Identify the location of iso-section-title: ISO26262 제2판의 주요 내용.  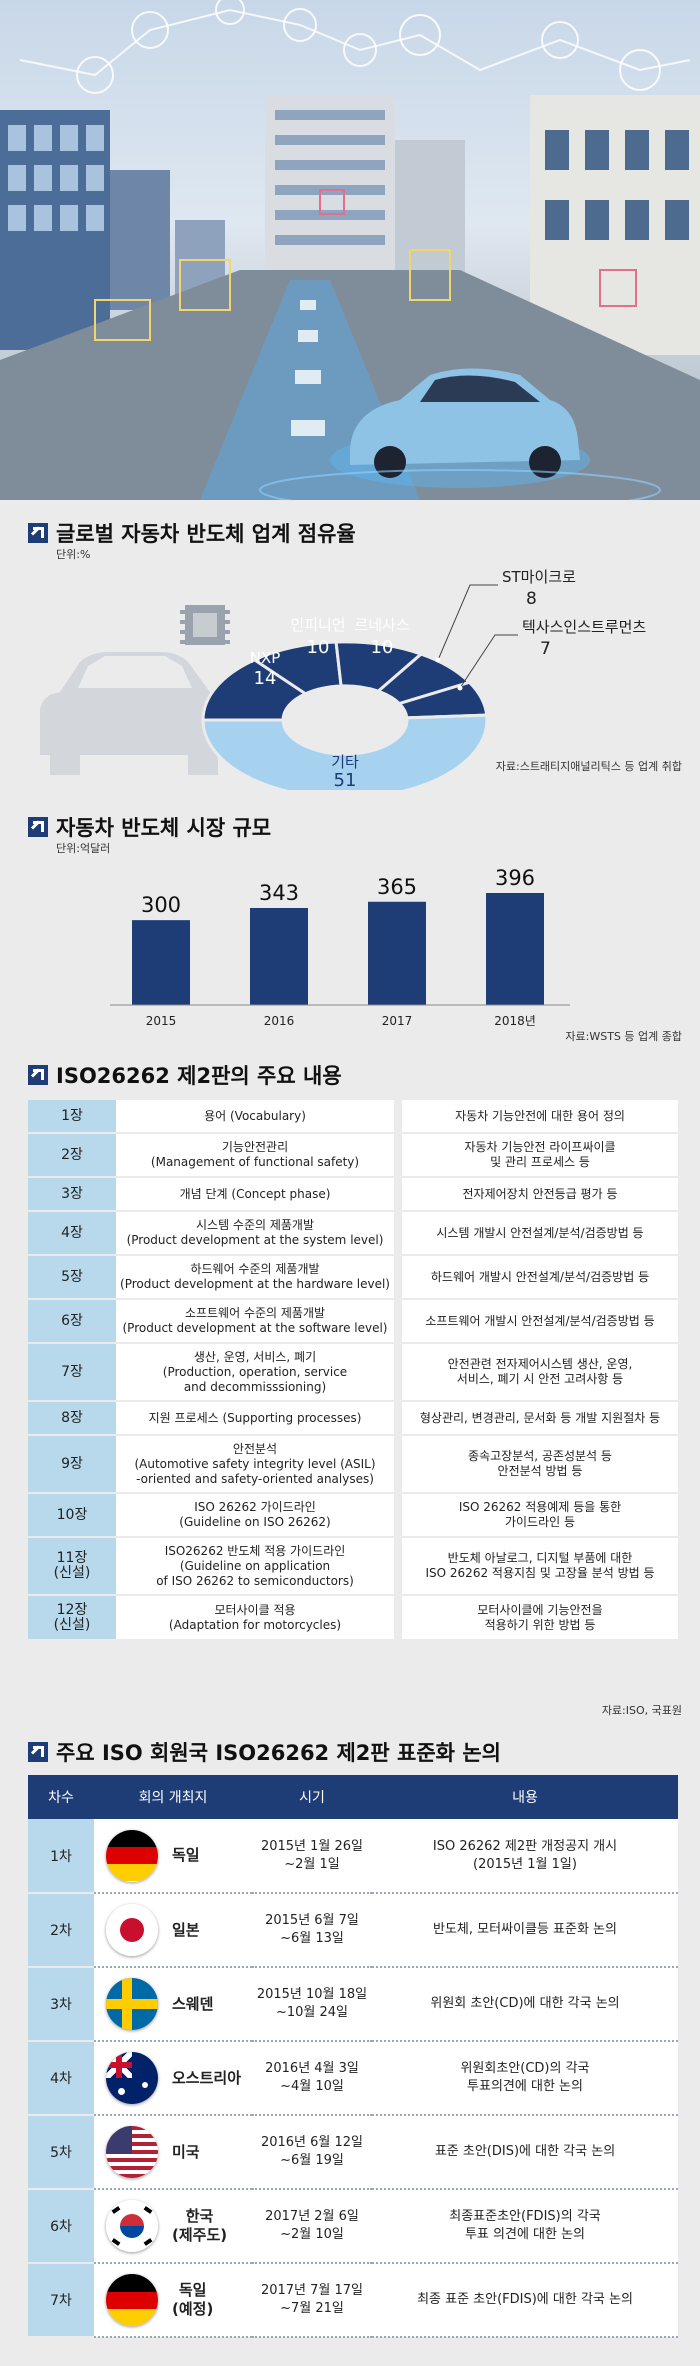
(185, 1075).